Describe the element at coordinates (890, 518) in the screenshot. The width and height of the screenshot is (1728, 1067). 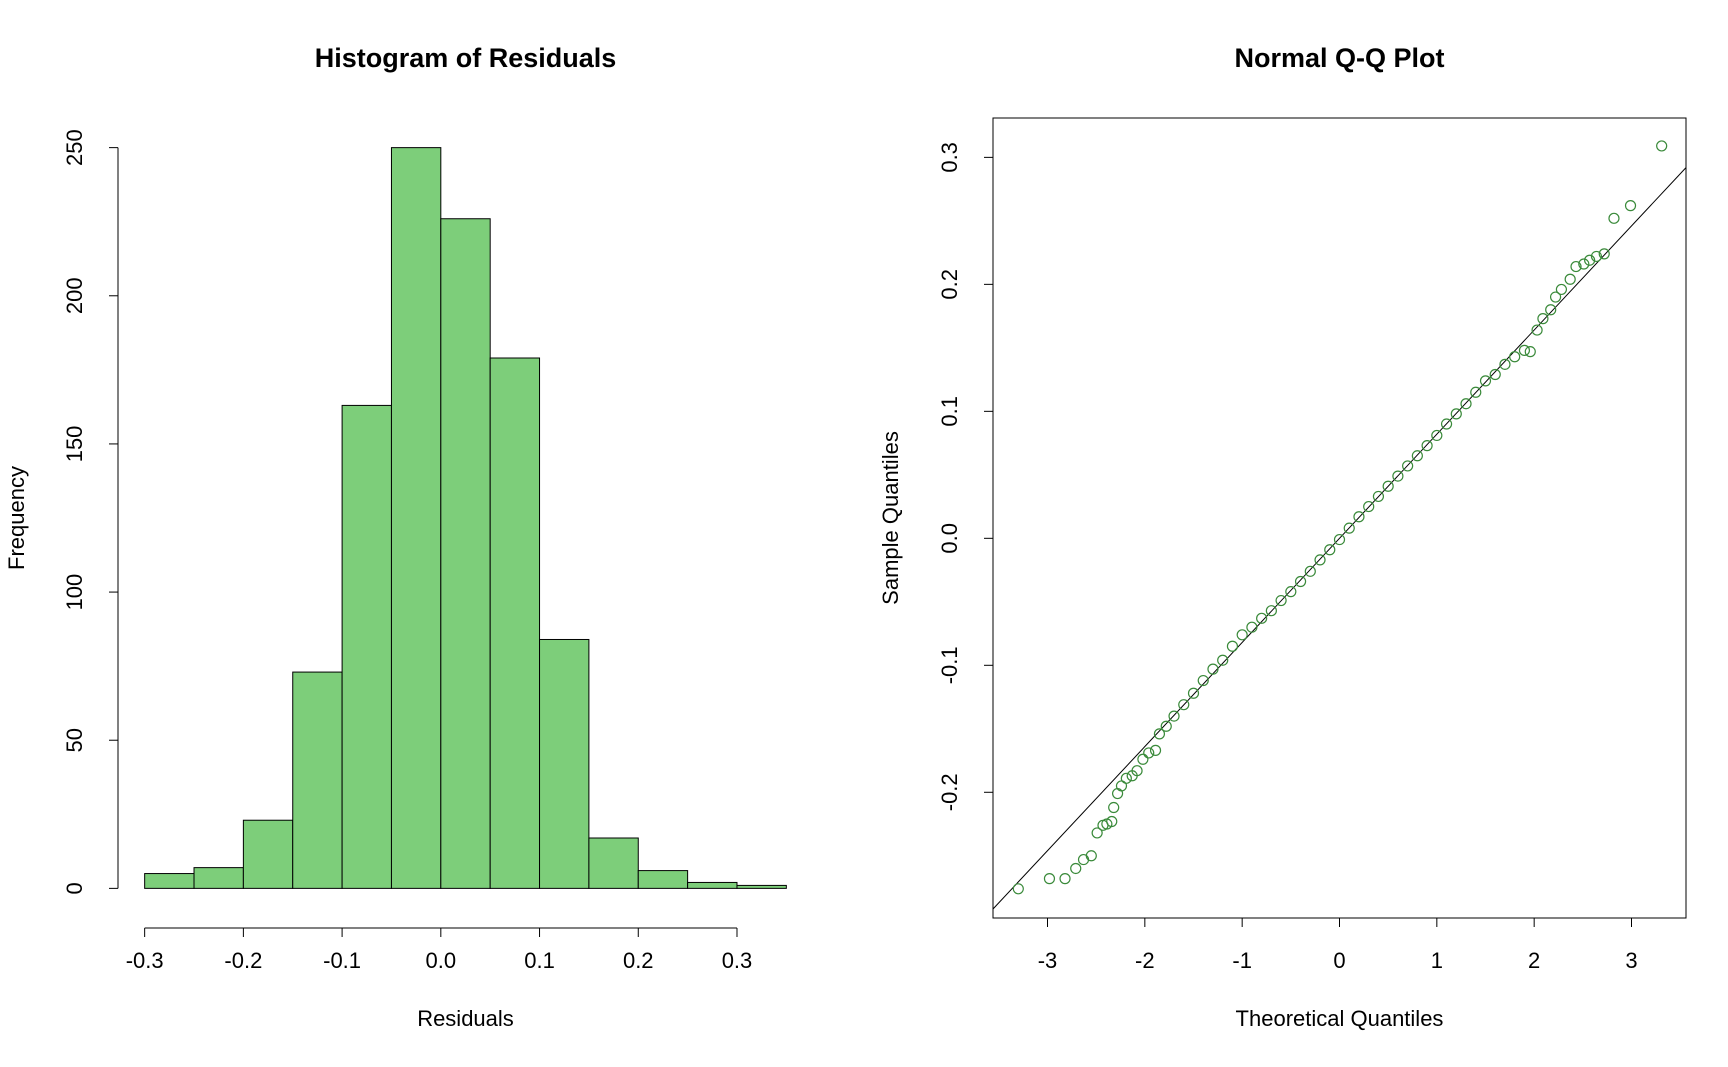
I see `y-axis-label: Sample Quantiles` at that location.